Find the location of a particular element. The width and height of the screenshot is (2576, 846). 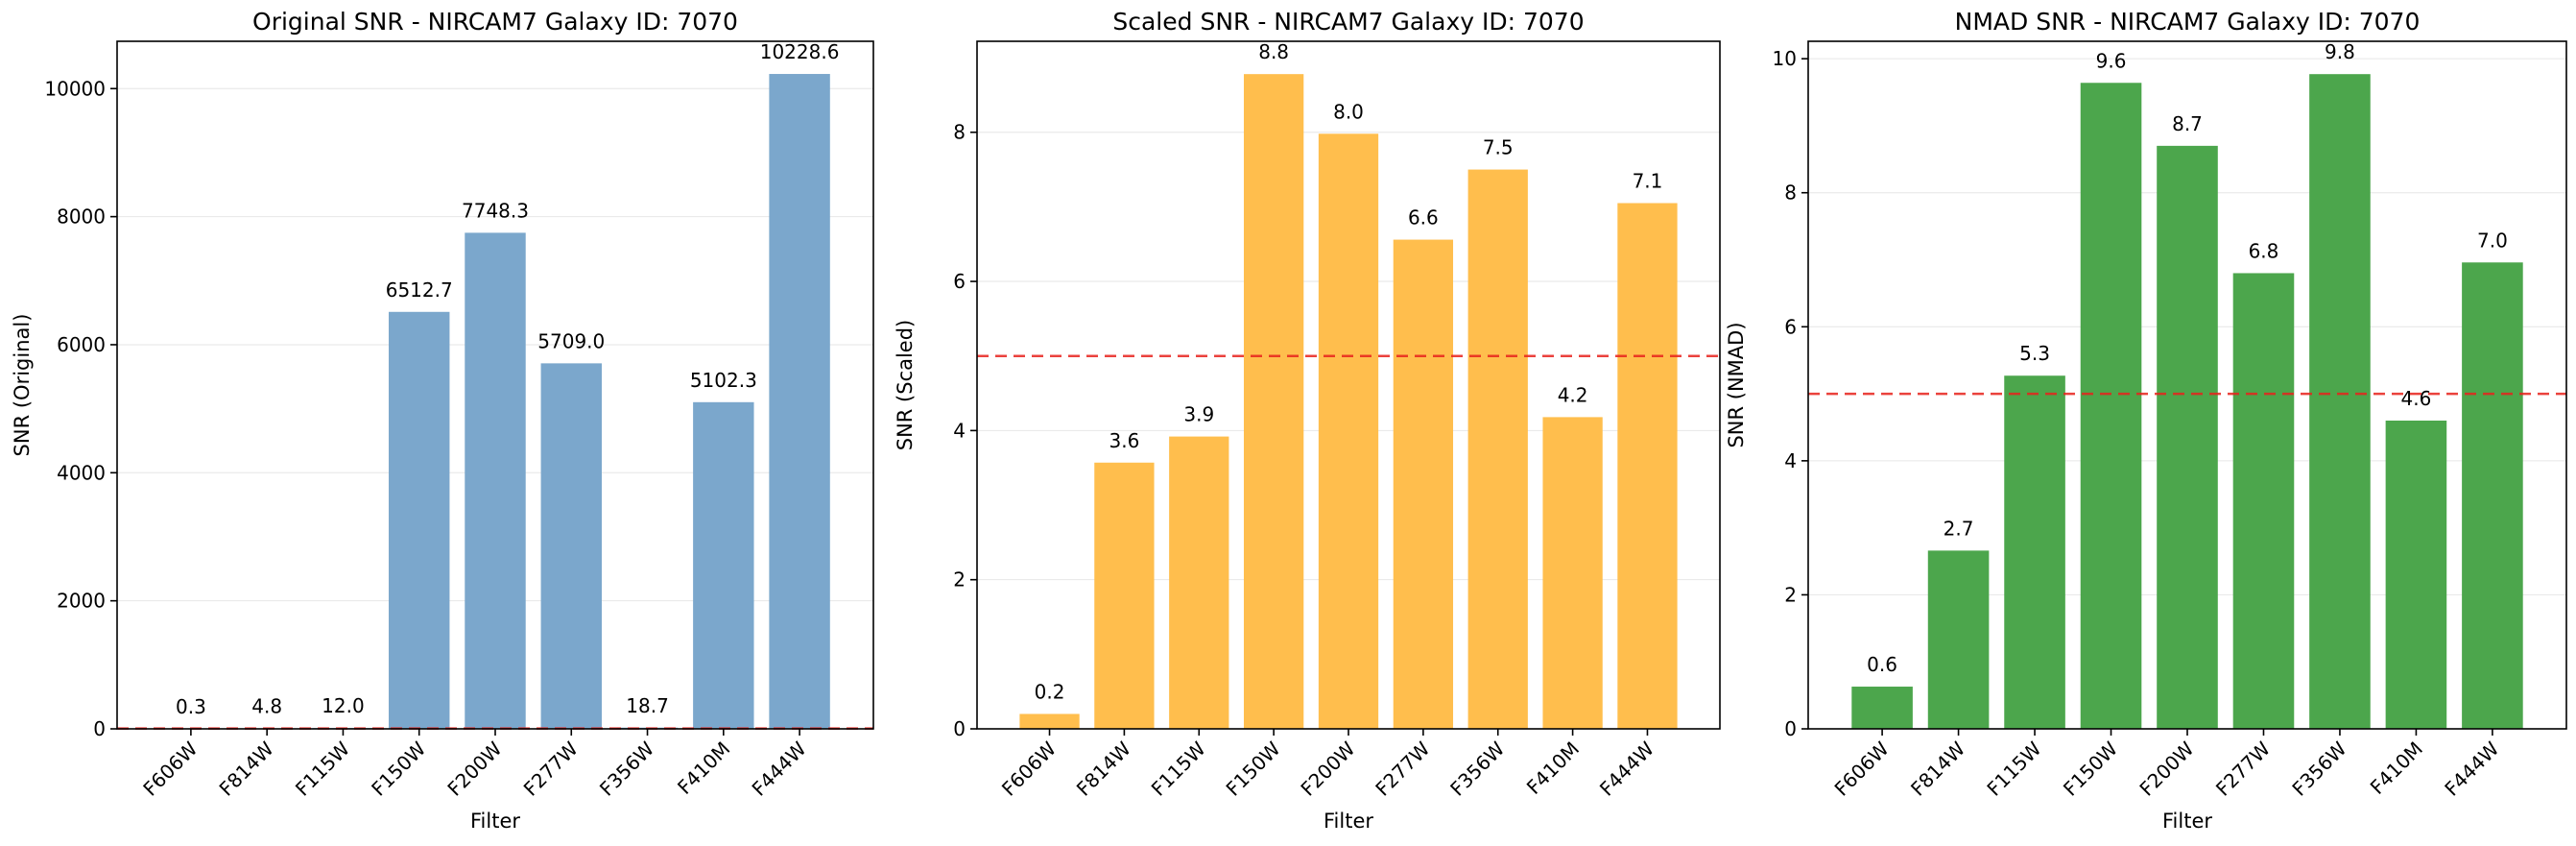

nmad-value-label: 4.6 is located at coordinates (2416, 398).